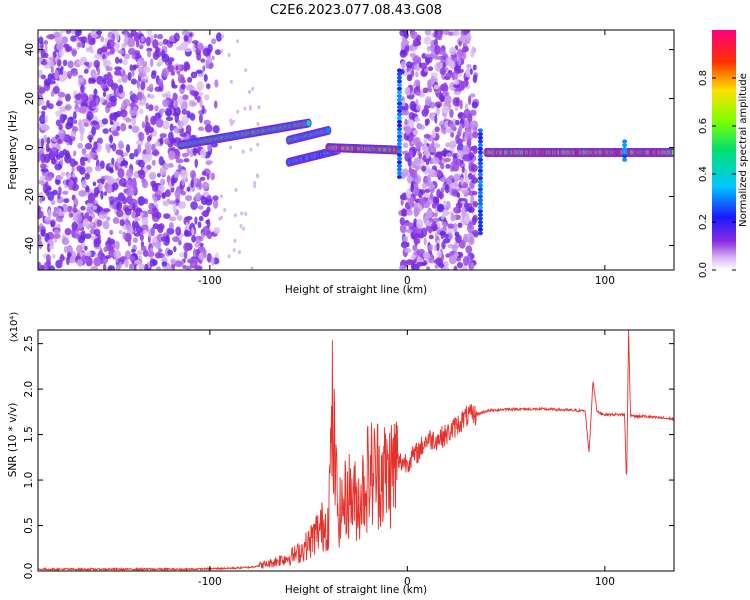  What do you see at coordinates (407, 281) in the screenshot?
I see `x-tick-label: 0` at bounding box center [407, 281].